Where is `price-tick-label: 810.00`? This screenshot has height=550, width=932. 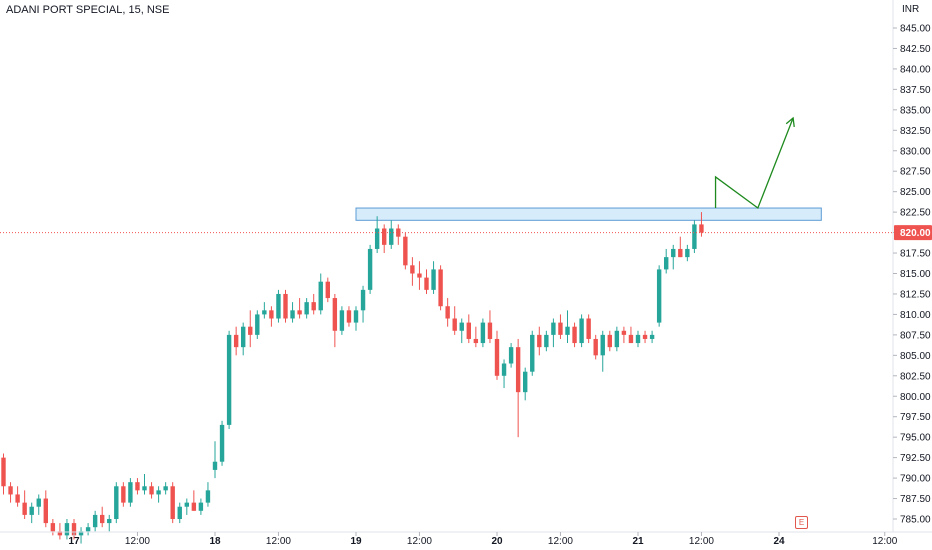 price-tick-label: 810.00 is located at coordinates (915, 315).